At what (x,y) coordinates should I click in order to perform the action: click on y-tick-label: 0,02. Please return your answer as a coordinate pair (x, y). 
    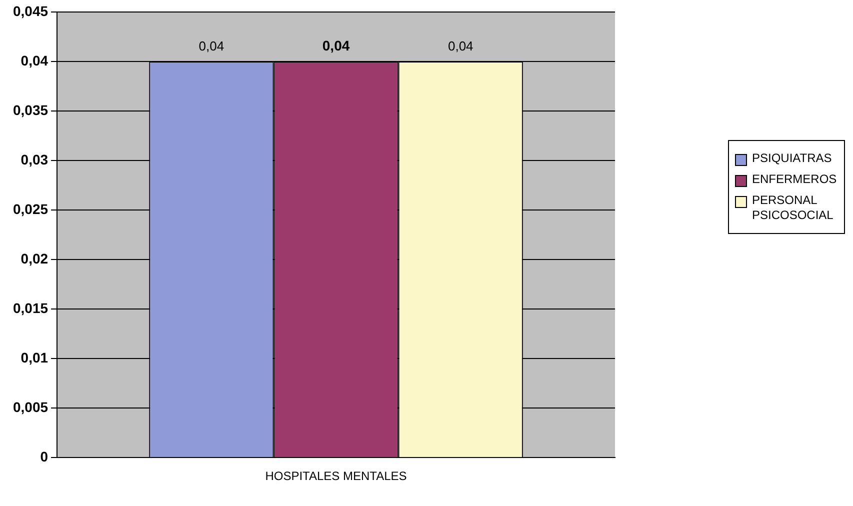
    Looking at the image, I should click on (34, 258).